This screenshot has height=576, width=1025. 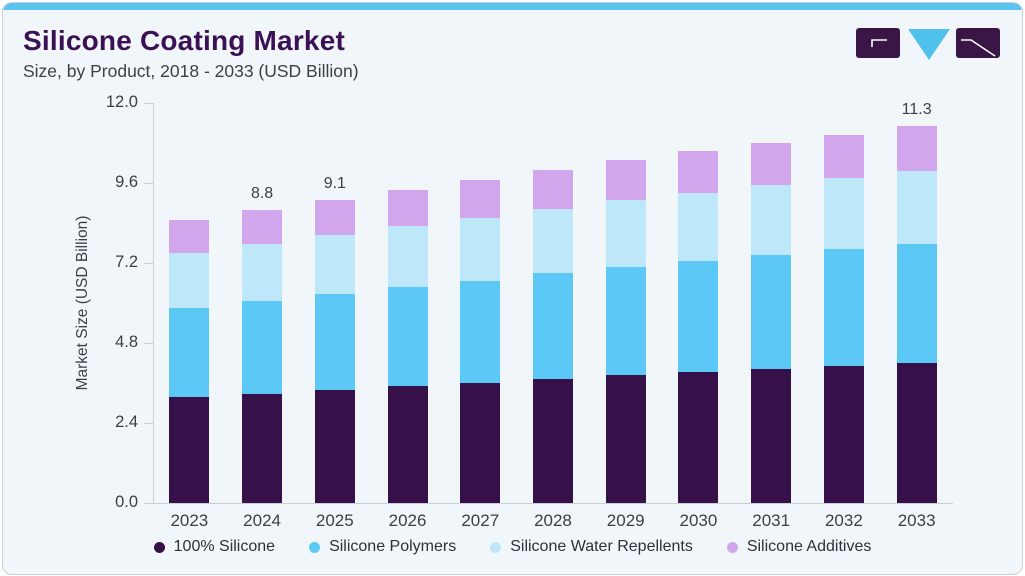 I want to click on y-axis-title: Market Size (USD Billion), so click(x=82, y=303).